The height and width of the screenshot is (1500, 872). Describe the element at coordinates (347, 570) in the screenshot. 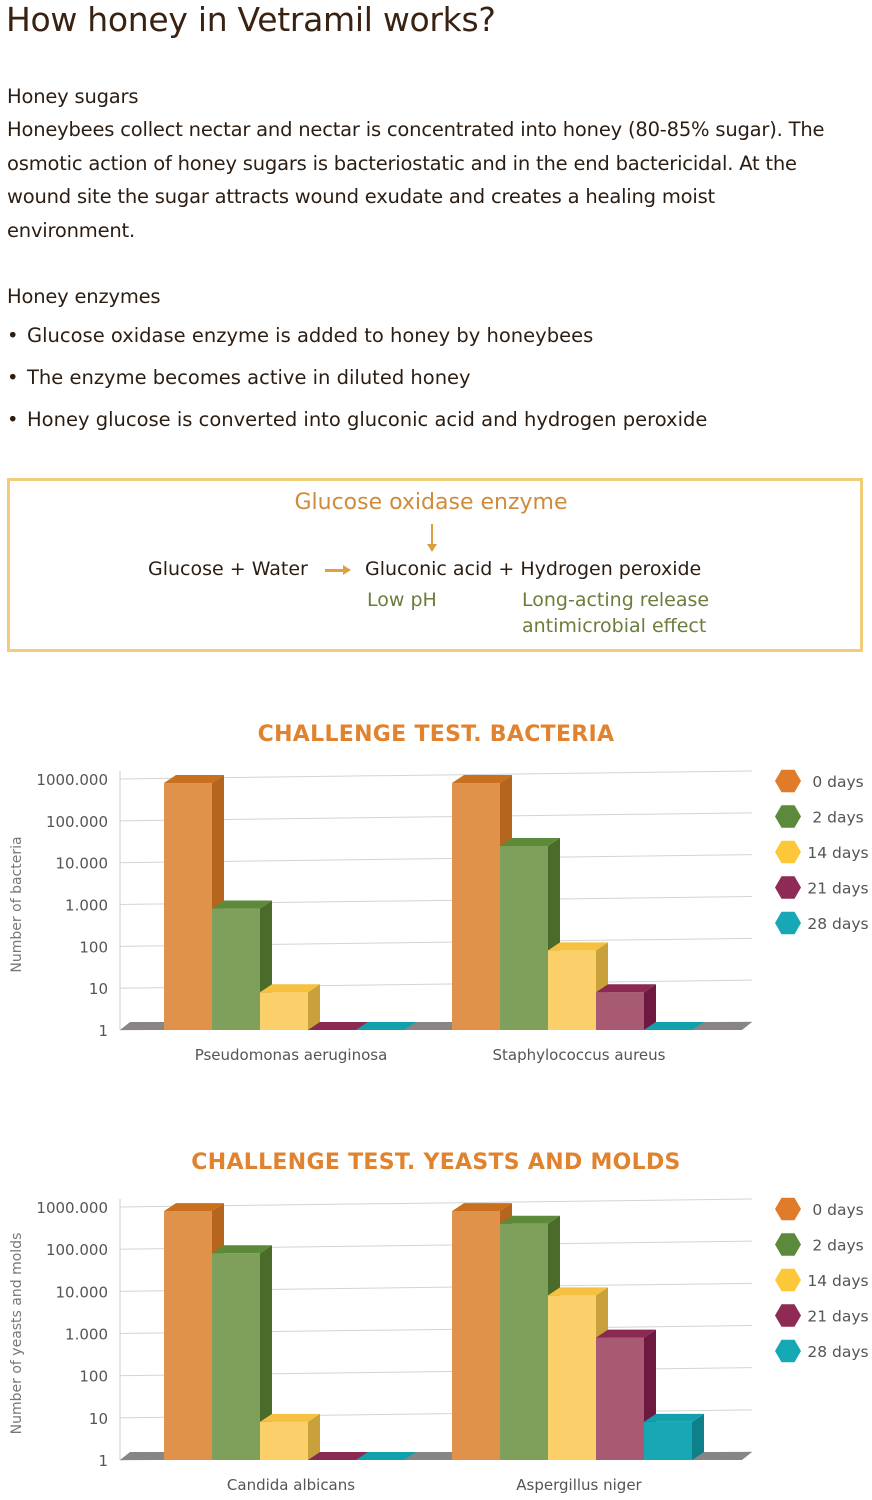

I see `right-arrow-head` at that location.